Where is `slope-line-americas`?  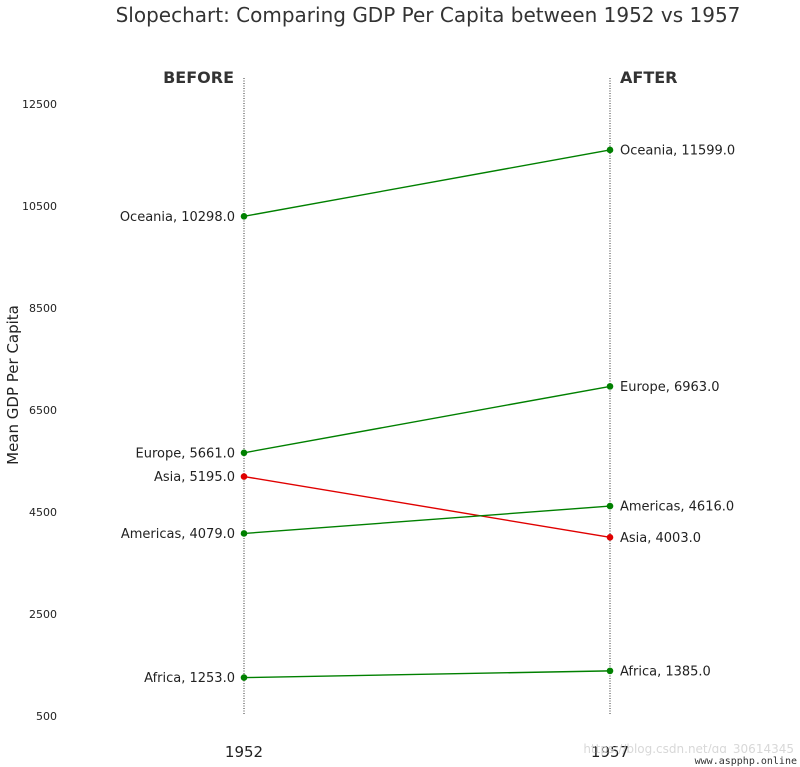 slope-line-americas is located at coordinates (427, 520).